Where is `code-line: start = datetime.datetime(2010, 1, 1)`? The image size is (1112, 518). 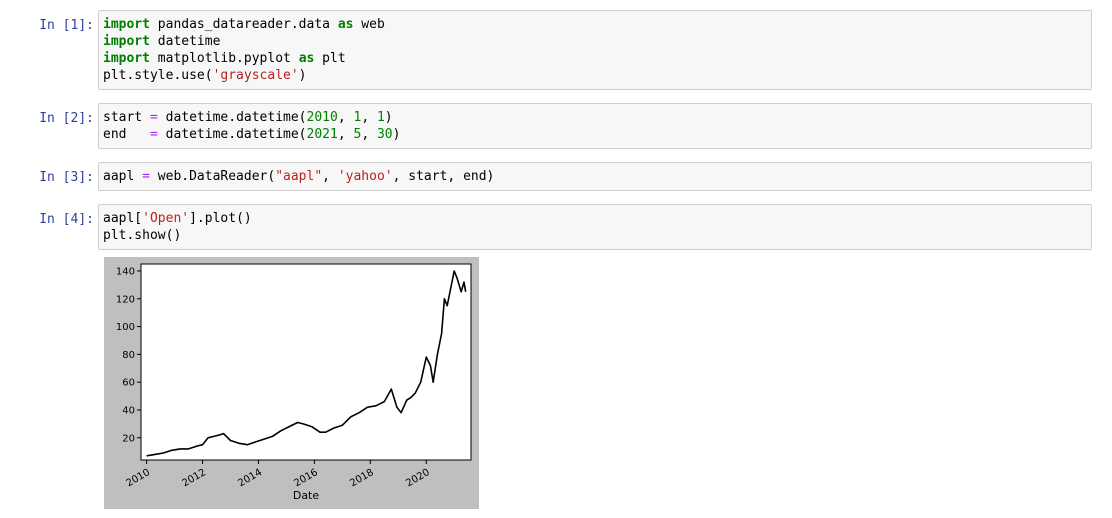
code-line: start = datetime.datetime(2010, 1, 1) is located at coordinates (595, 117).